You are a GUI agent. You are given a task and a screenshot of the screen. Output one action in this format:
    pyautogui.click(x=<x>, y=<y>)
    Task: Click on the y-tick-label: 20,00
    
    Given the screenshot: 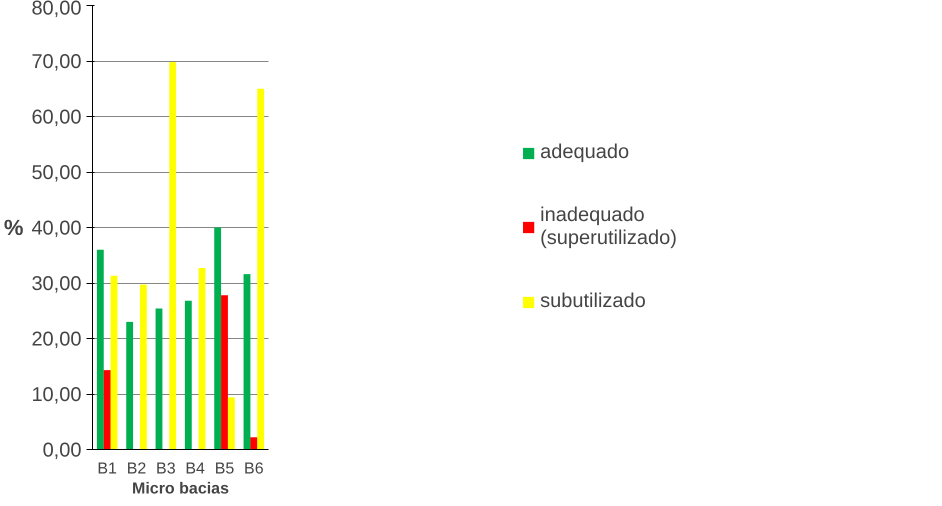 What is the action you would take?
    pyautogui.click(x=56, y=339)
    